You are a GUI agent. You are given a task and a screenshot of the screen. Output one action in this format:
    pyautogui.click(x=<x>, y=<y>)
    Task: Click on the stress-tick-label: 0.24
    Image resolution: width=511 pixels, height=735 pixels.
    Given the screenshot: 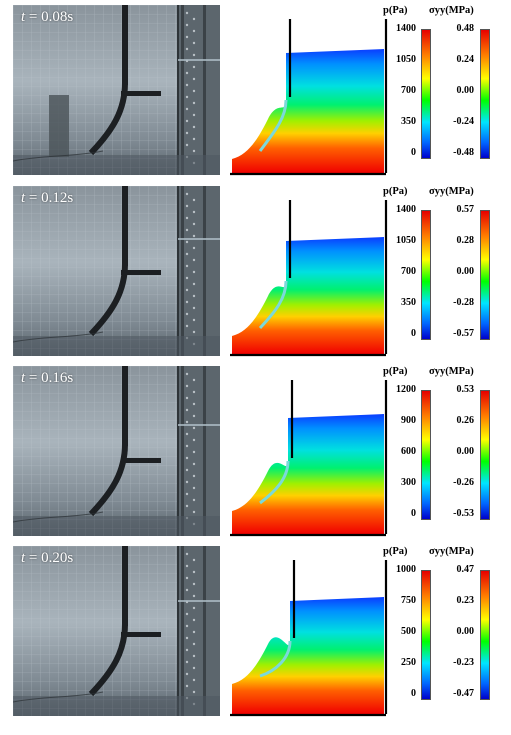 What is the action you would take?
    pyautogui.click(x=465, y=59)
    